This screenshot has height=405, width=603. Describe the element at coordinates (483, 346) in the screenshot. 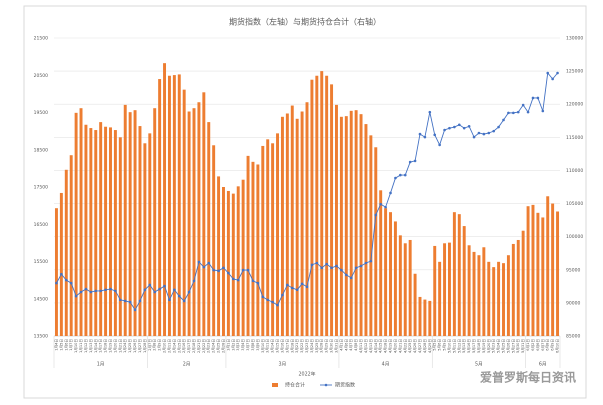

I see `x-tick-label: 5月19日` at that location.